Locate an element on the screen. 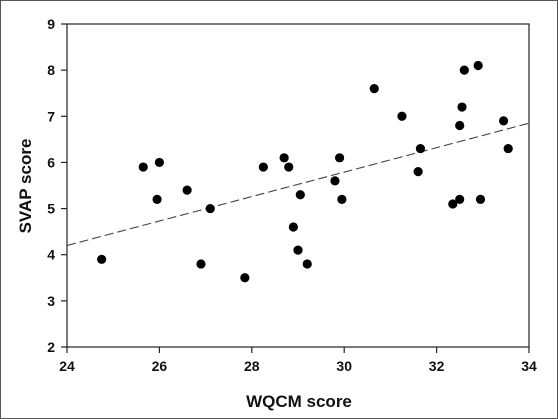 The width and height of the screenshot is (558, 419). x-tick-label: 30 is located at coordinates (344, 366).